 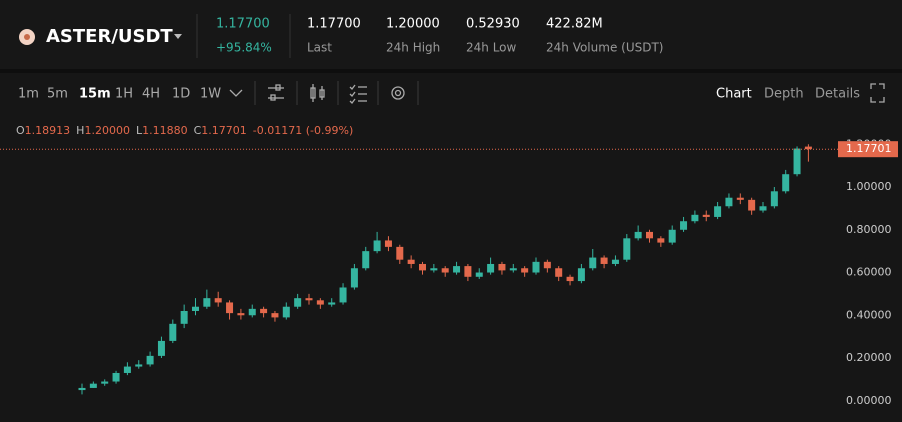 I want to click on price: 1.17700, so click(x=243, y=24).